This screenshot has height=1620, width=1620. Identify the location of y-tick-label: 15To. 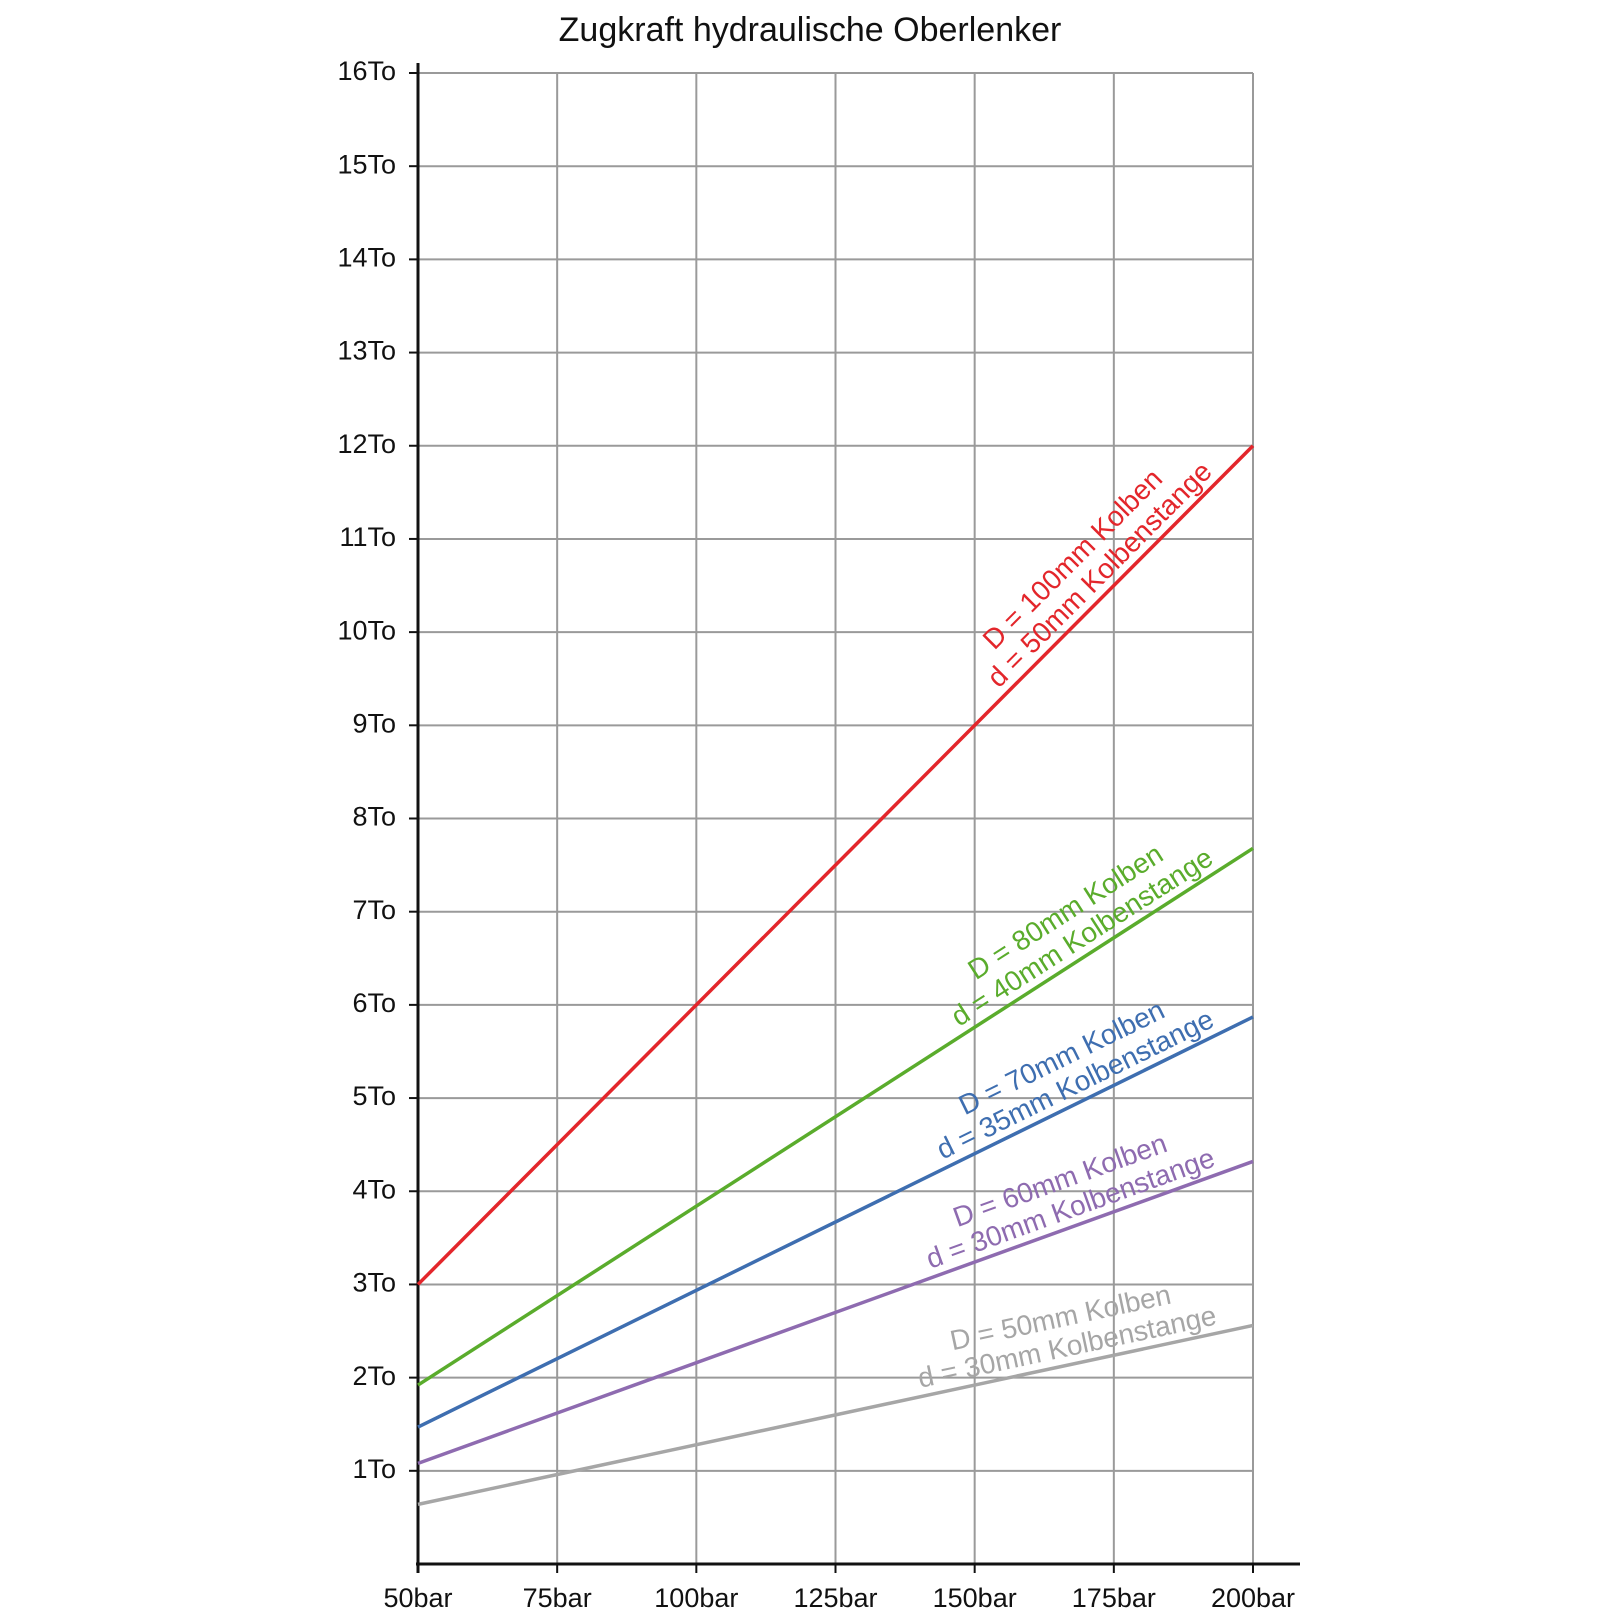
(366, 164).